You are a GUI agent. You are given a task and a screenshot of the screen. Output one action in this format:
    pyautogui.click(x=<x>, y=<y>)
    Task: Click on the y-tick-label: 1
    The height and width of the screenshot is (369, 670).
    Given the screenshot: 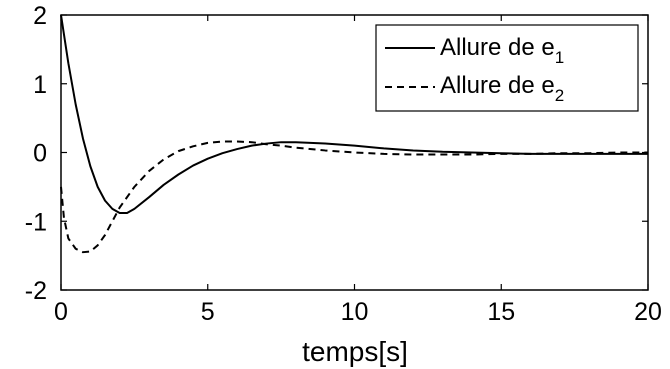 What is the action you would take?
    pyautogui.click(x=40, y=85)
    